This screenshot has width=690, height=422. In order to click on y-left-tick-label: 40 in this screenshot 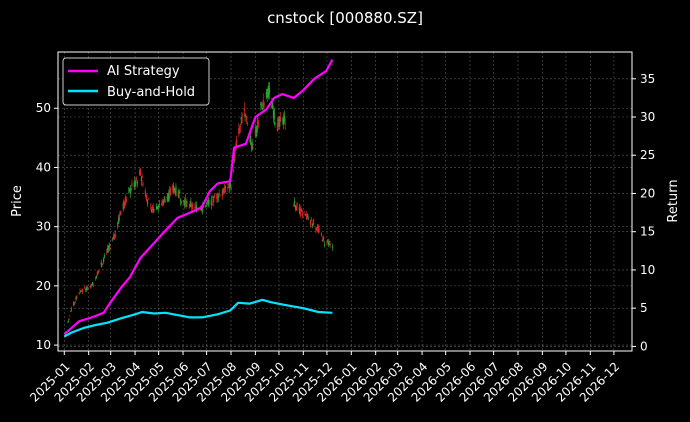, I will do `click(43, 167)`.